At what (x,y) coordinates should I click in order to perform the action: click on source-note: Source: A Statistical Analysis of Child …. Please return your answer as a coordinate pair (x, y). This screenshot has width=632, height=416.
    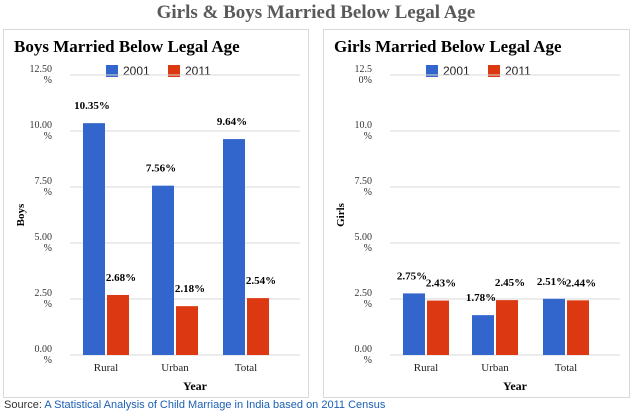
    Looking at the image, I should click on (194, 405).